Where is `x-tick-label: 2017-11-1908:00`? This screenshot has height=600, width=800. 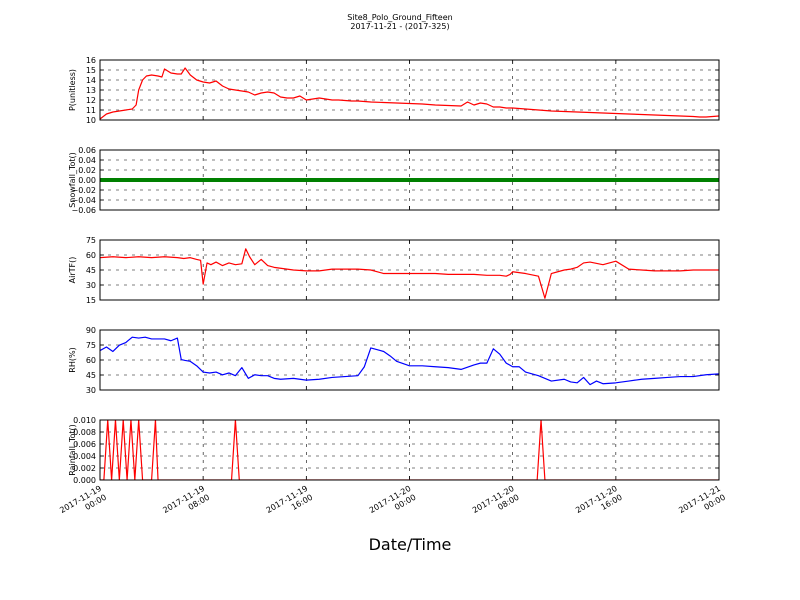
x-tick-label: 2017-11-1908:00 is located at coordinates (186, 504).